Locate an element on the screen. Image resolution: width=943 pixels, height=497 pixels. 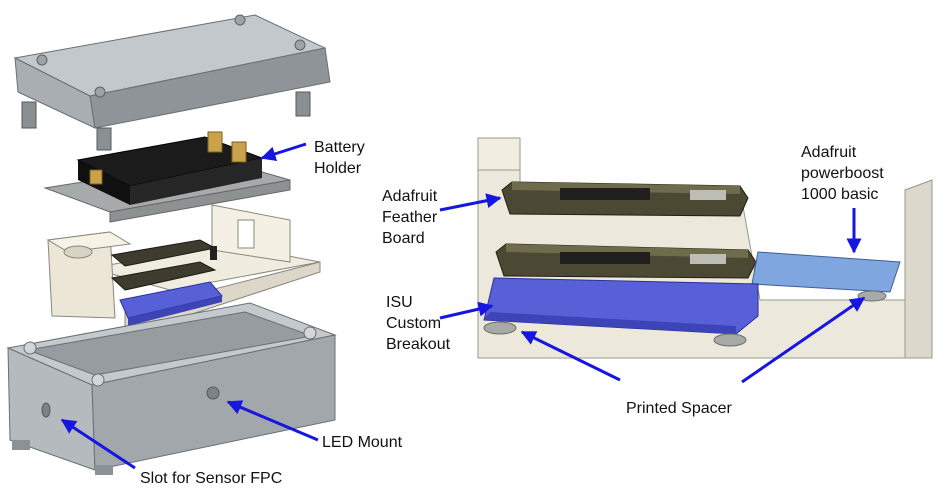
label-feather-board: Adafruit Feather Board is located at coordinates (410, 217).